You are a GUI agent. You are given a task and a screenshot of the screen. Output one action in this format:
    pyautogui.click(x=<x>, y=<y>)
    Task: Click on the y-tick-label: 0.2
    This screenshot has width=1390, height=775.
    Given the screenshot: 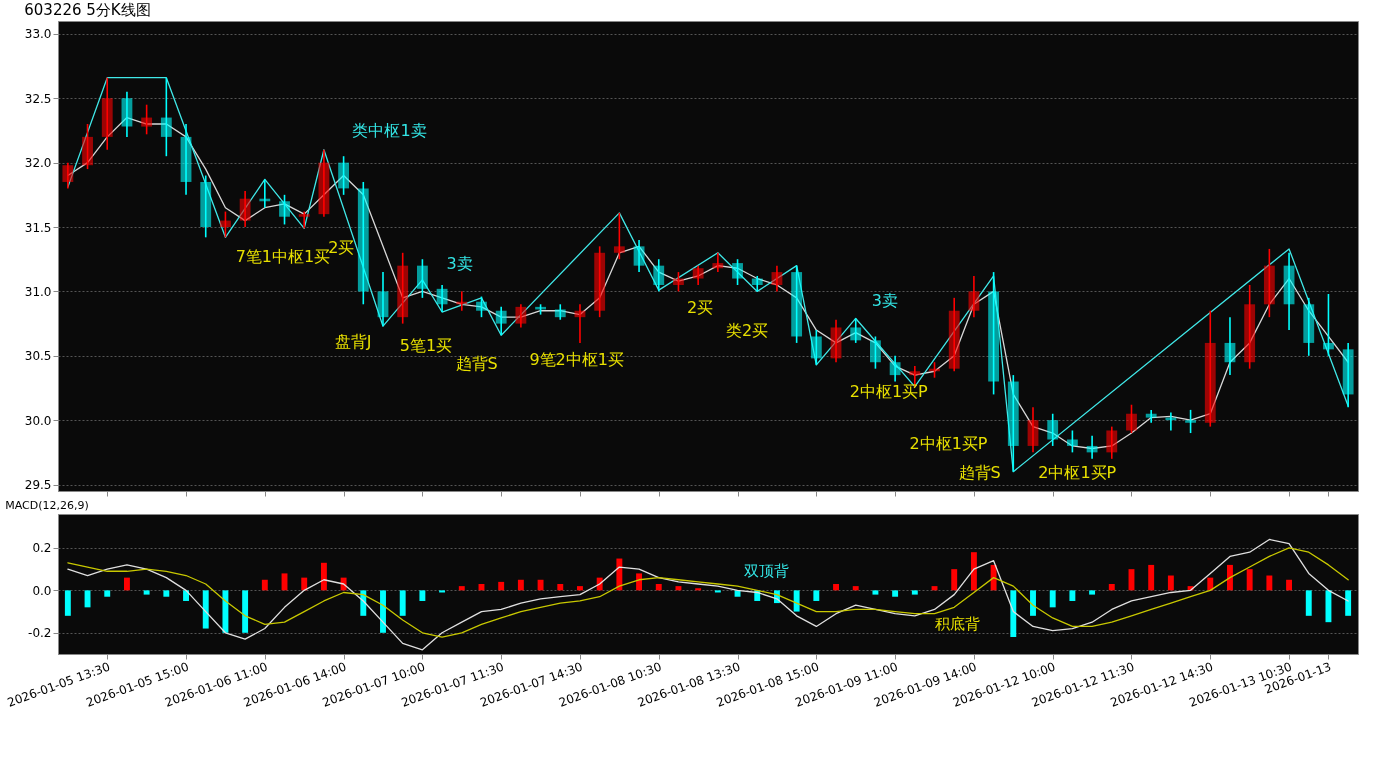 What is the action you would take?
    pyautogui.click(x=42, y=548)
    